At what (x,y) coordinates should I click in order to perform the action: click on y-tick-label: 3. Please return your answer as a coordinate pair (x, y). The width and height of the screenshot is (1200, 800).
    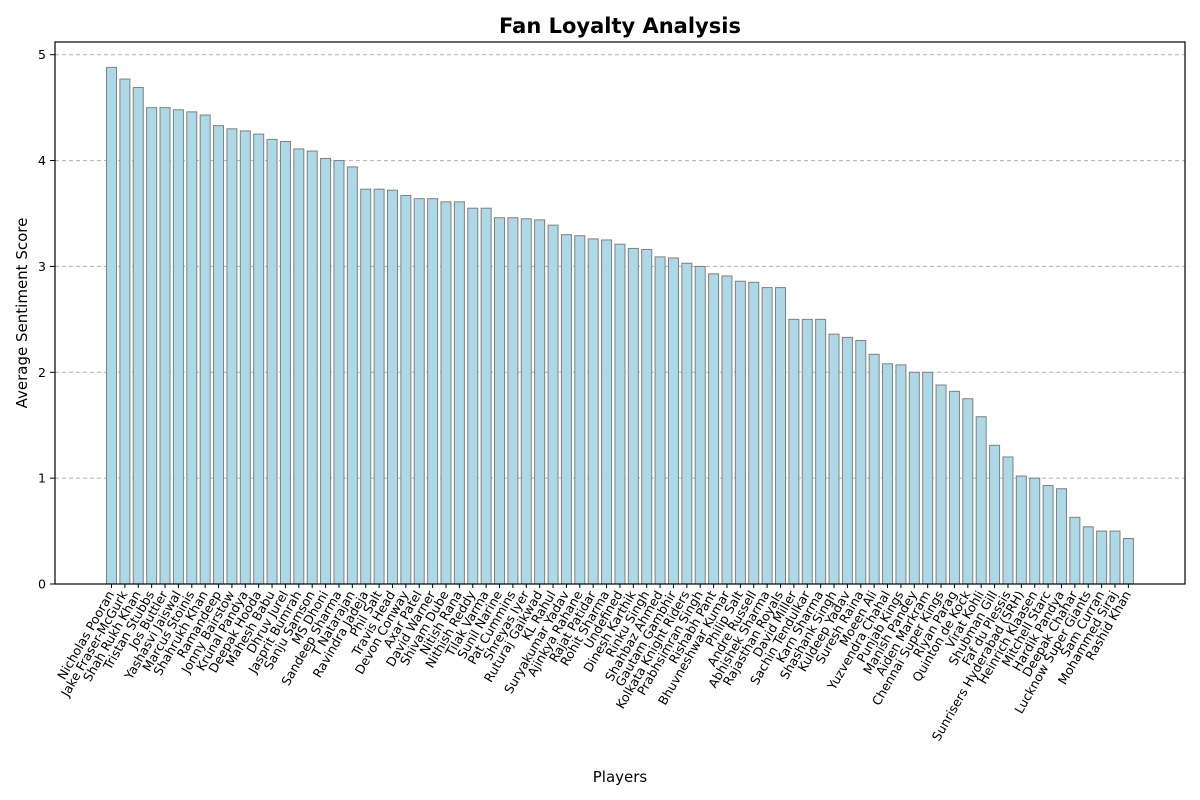
    Looking at the image, I should click on (42, 266).